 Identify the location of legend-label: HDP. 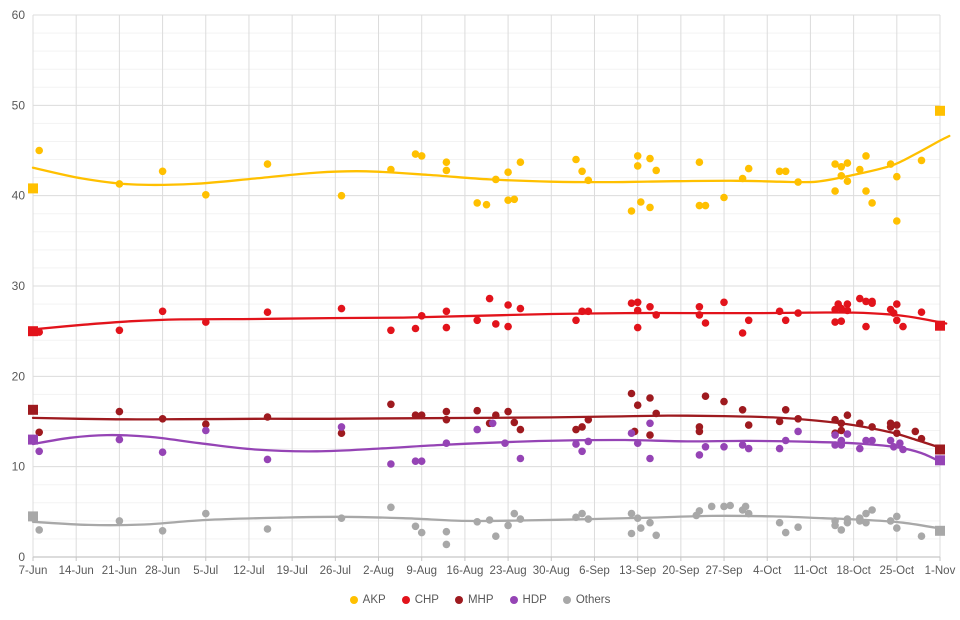
(534, 600).